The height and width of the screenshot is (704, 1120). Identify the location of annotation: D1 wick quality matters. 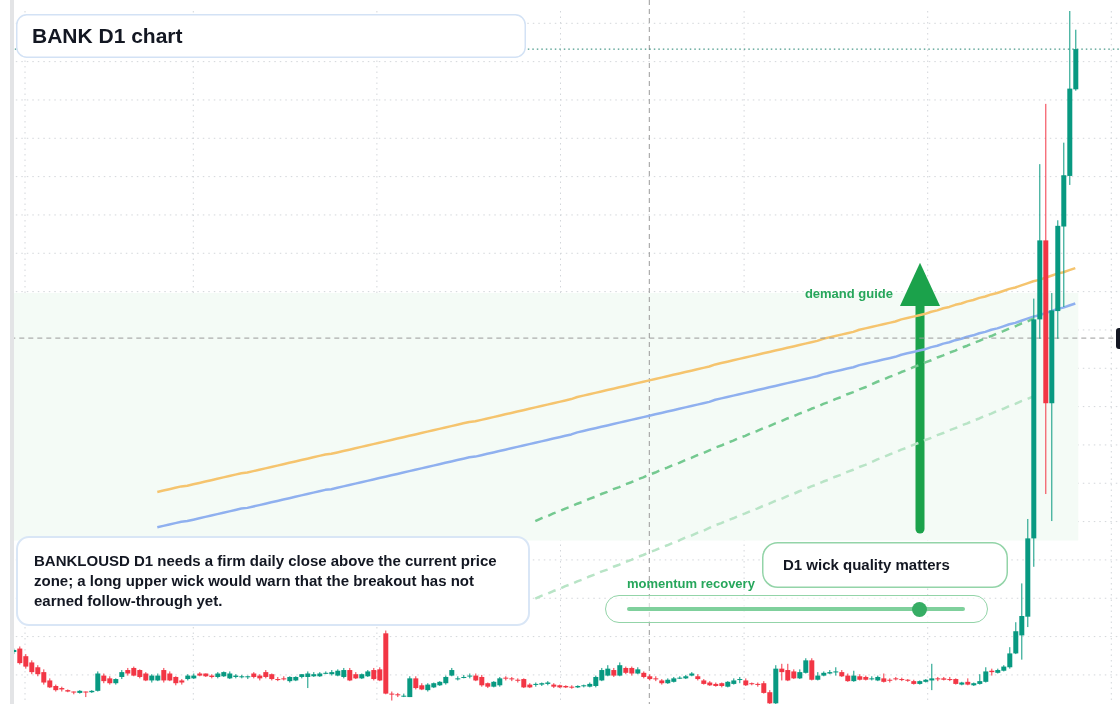
(866, 564).